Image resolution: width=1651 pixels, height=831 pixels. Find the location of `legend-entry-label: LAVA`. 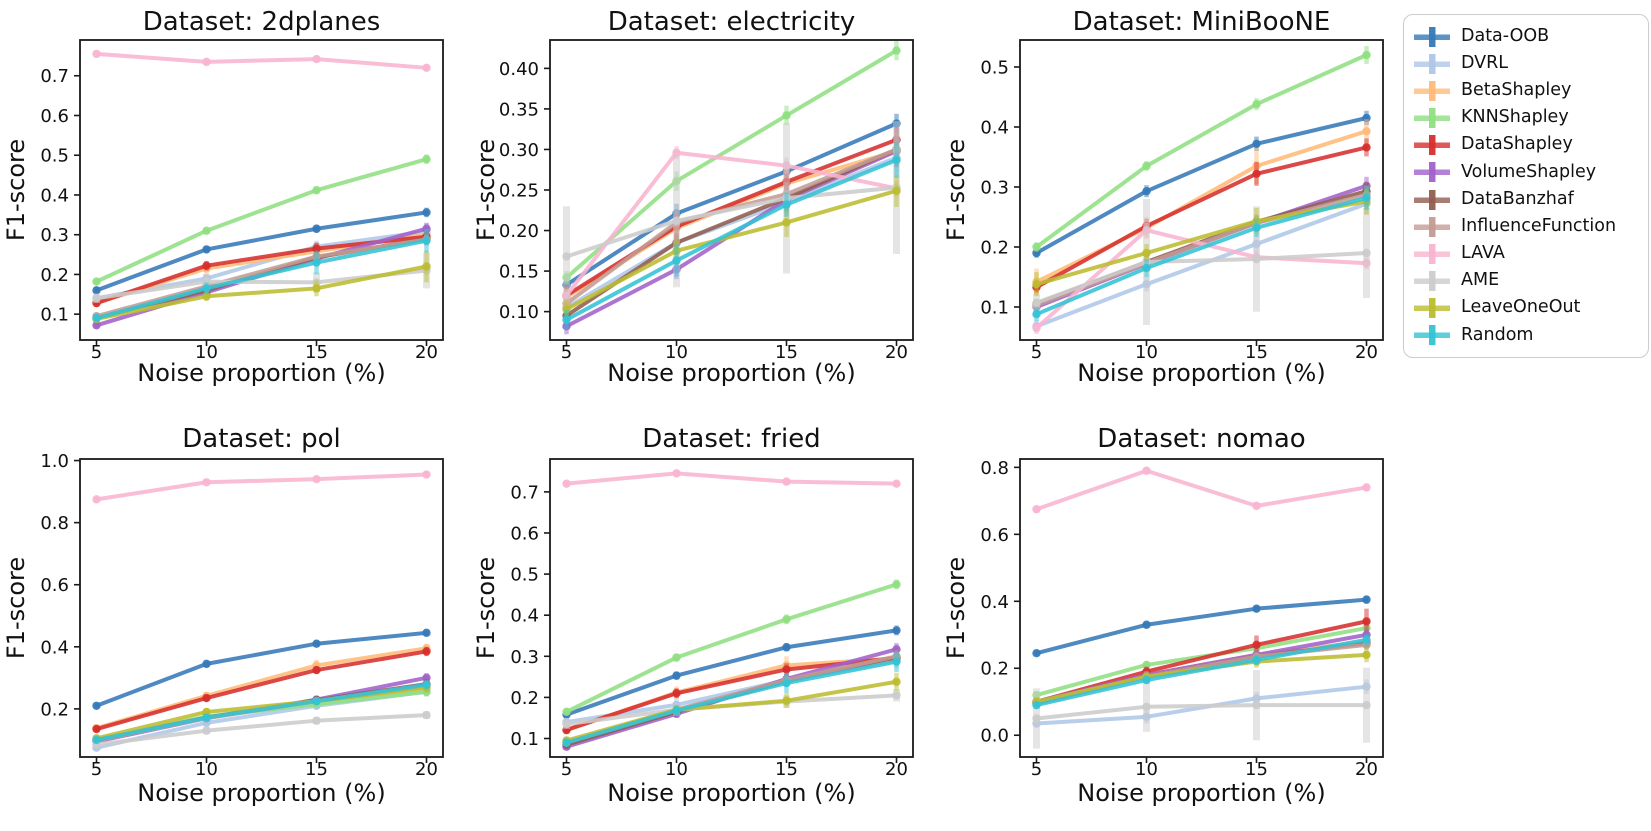

legend-entry-label: LAVA is located at coordinates (1483, 253).